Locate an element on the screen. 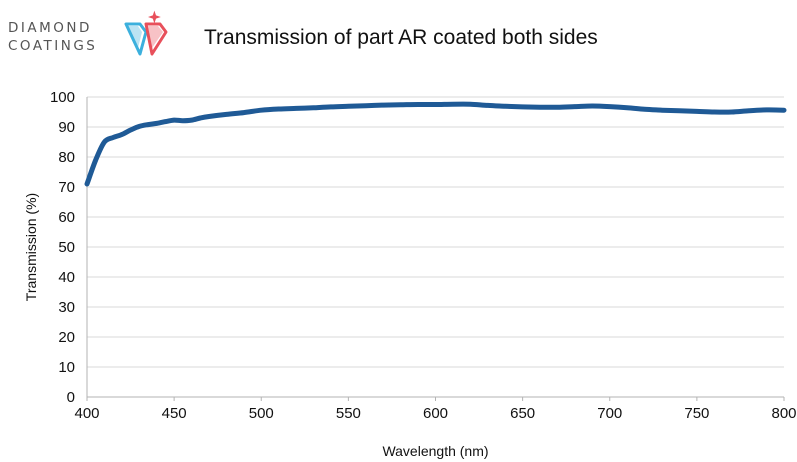  y-tick-label: 80 is located at coordinates (66, 157).